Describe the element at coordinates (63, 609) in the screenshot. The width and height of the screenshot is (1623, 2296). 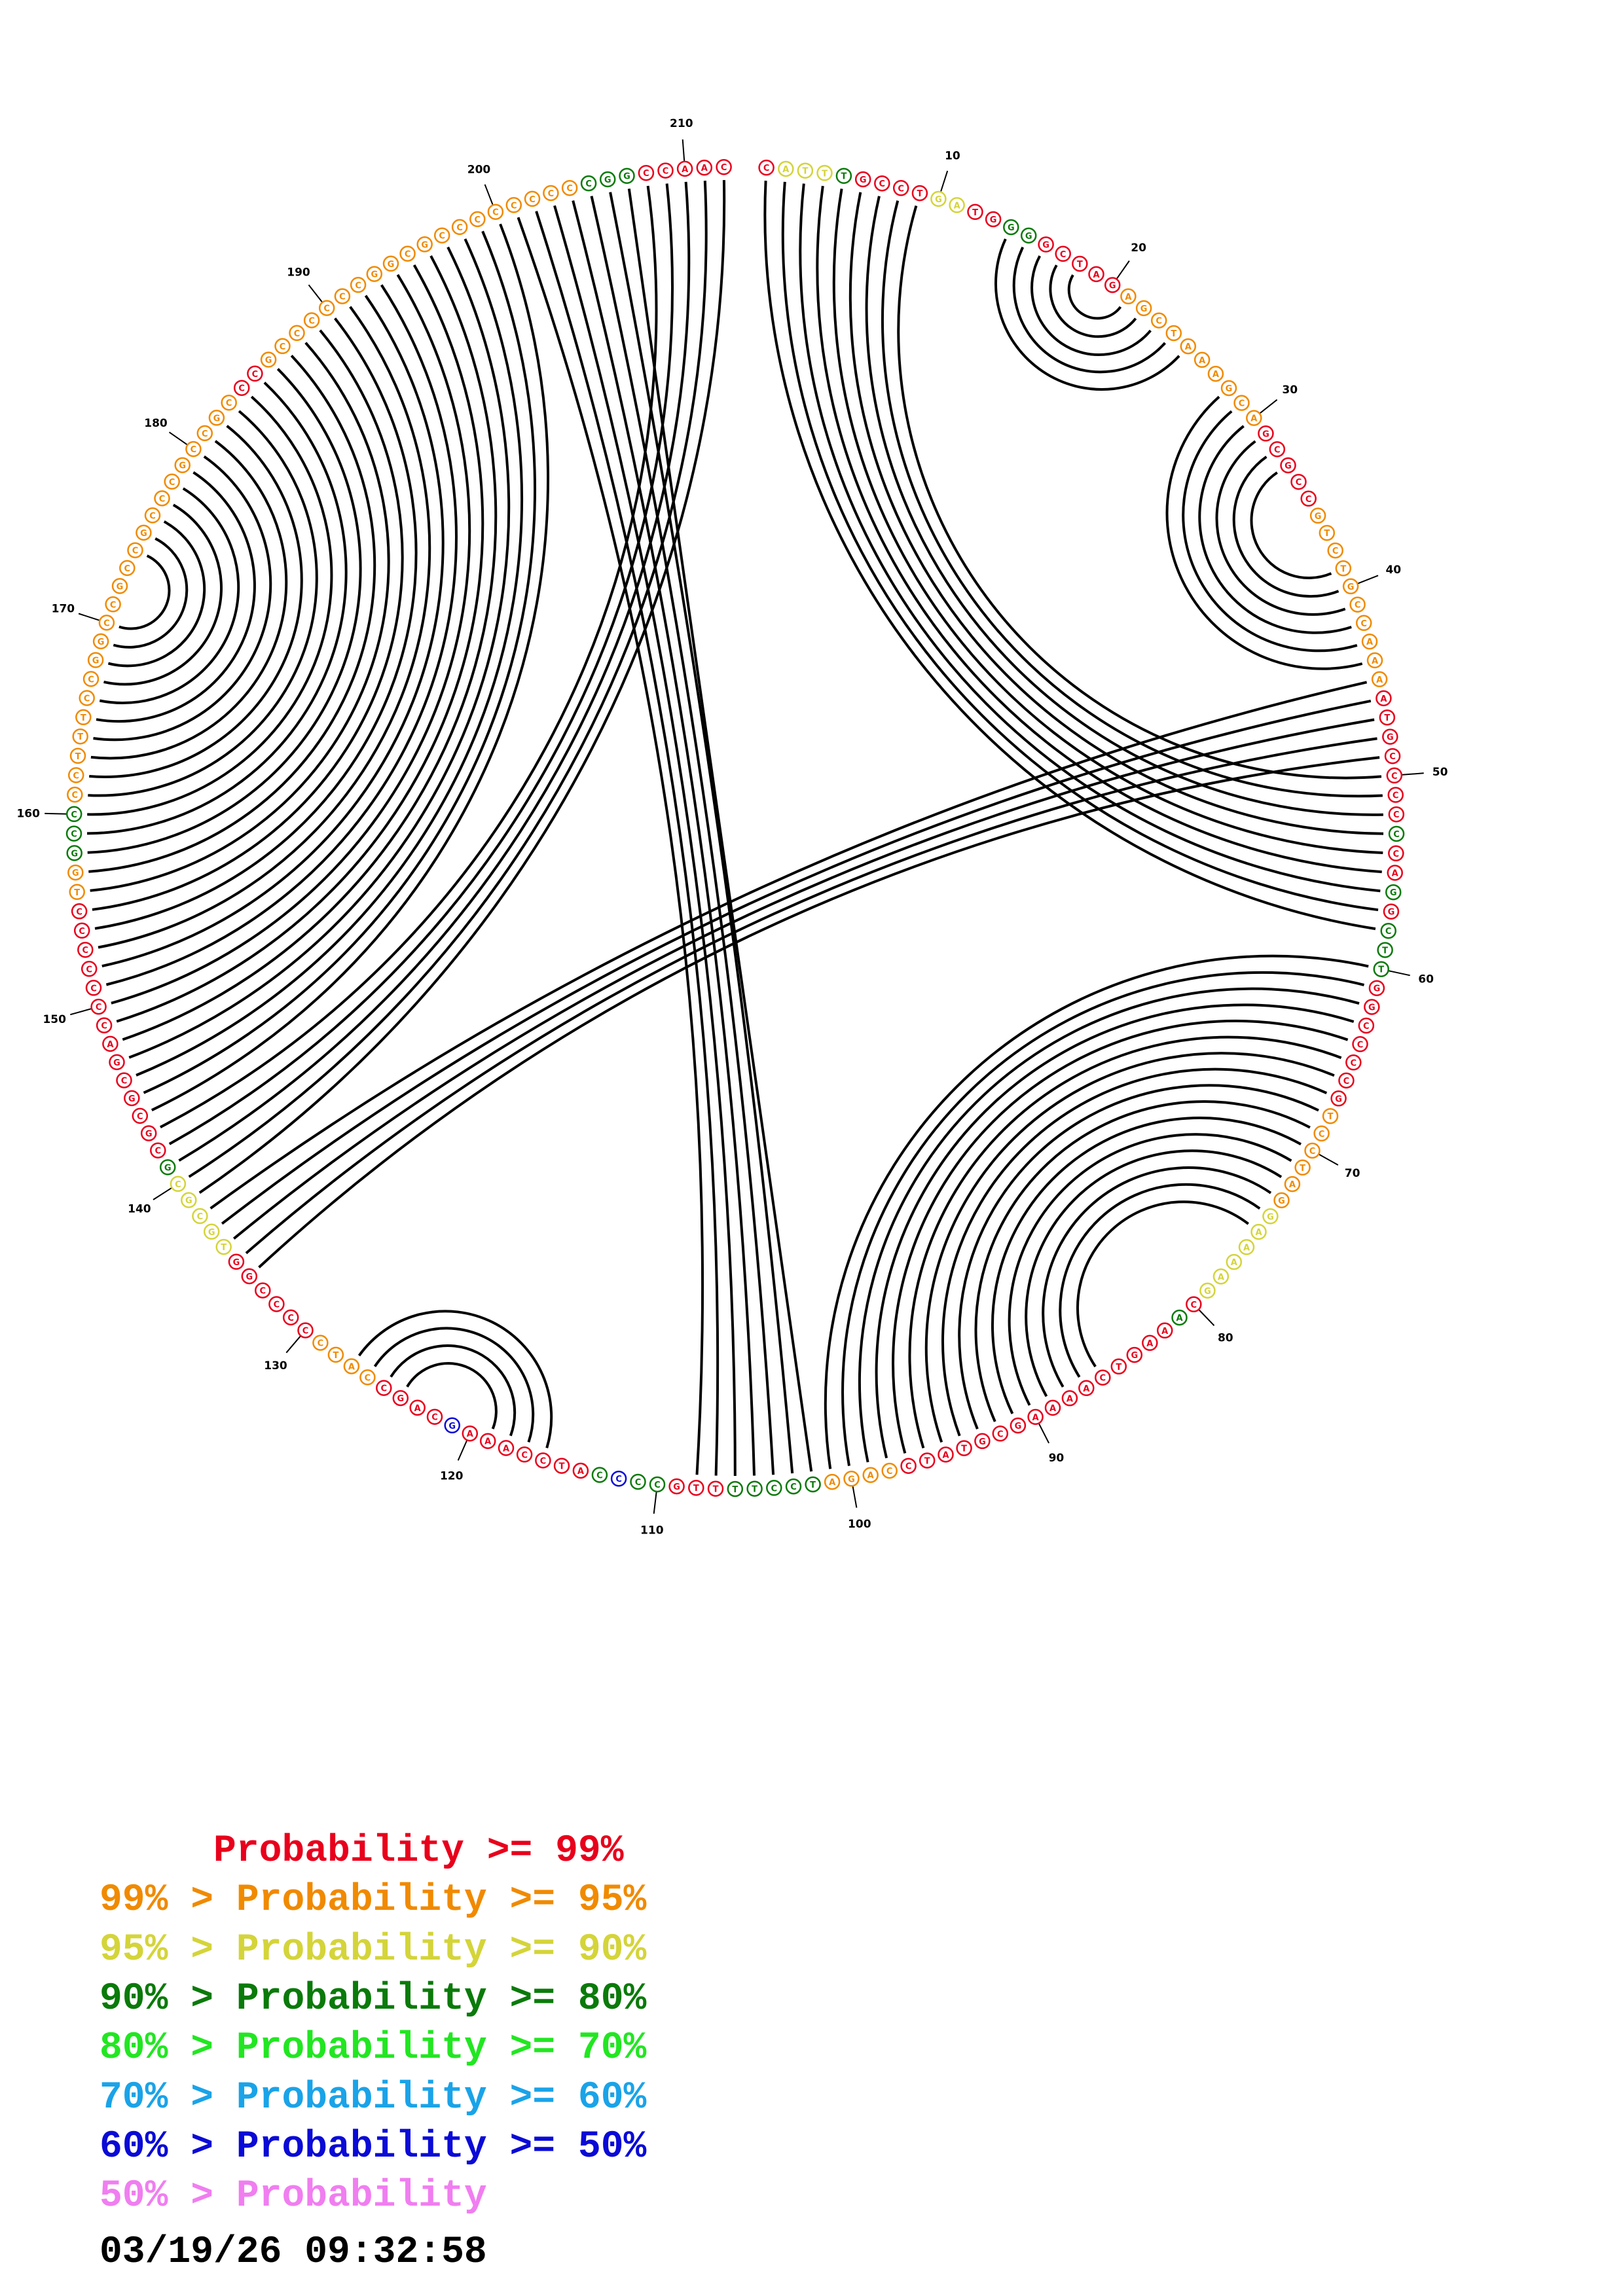
I see `position-label: 170` at that location.